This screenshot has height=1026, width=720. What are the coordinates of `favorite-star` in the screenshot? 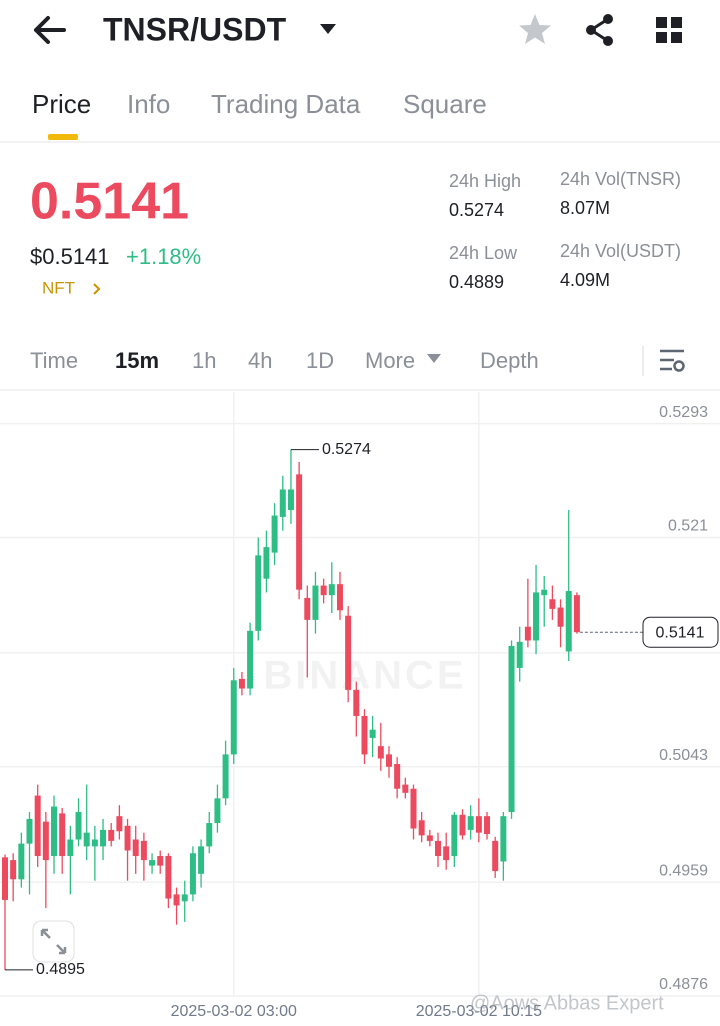 It's located at (535, 29).